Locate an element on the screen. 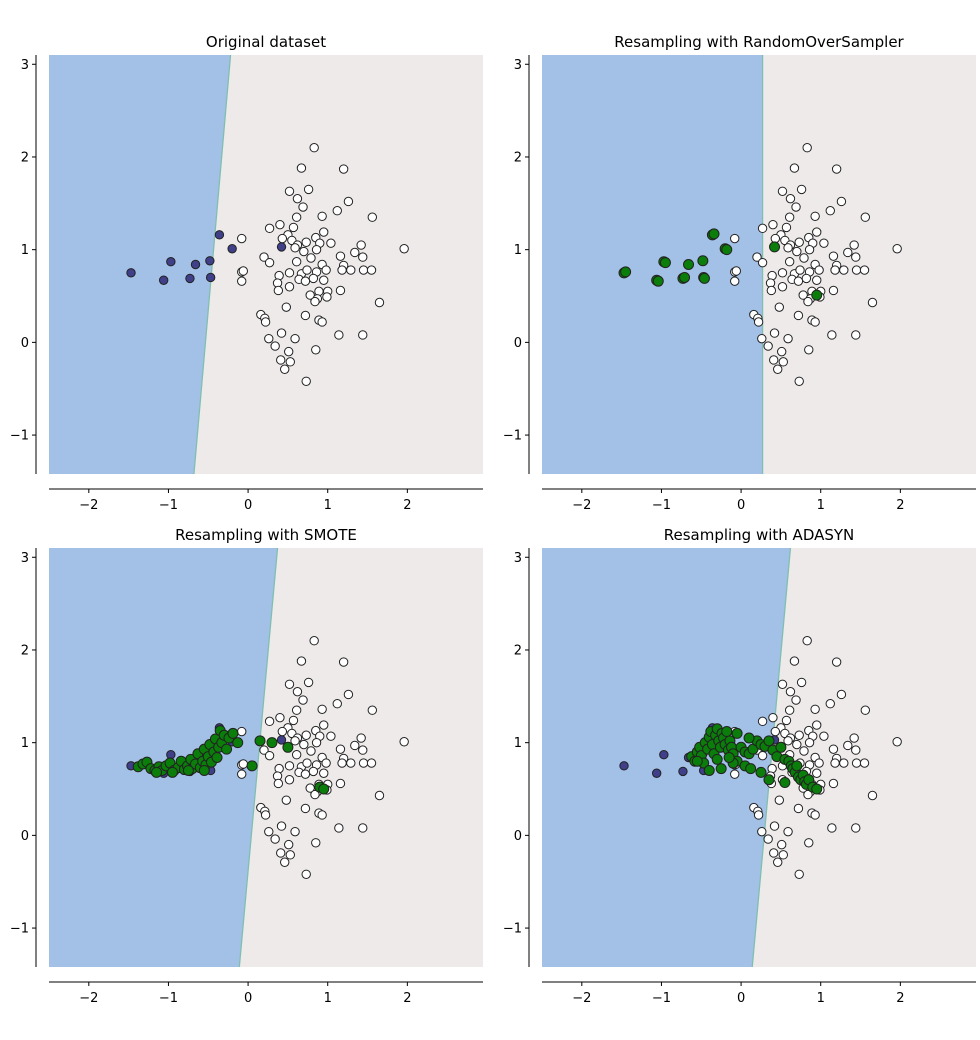 The height and width of the screenshot is (1040, 980). x-tick-label: 0 is located at coordinates (741, 998).